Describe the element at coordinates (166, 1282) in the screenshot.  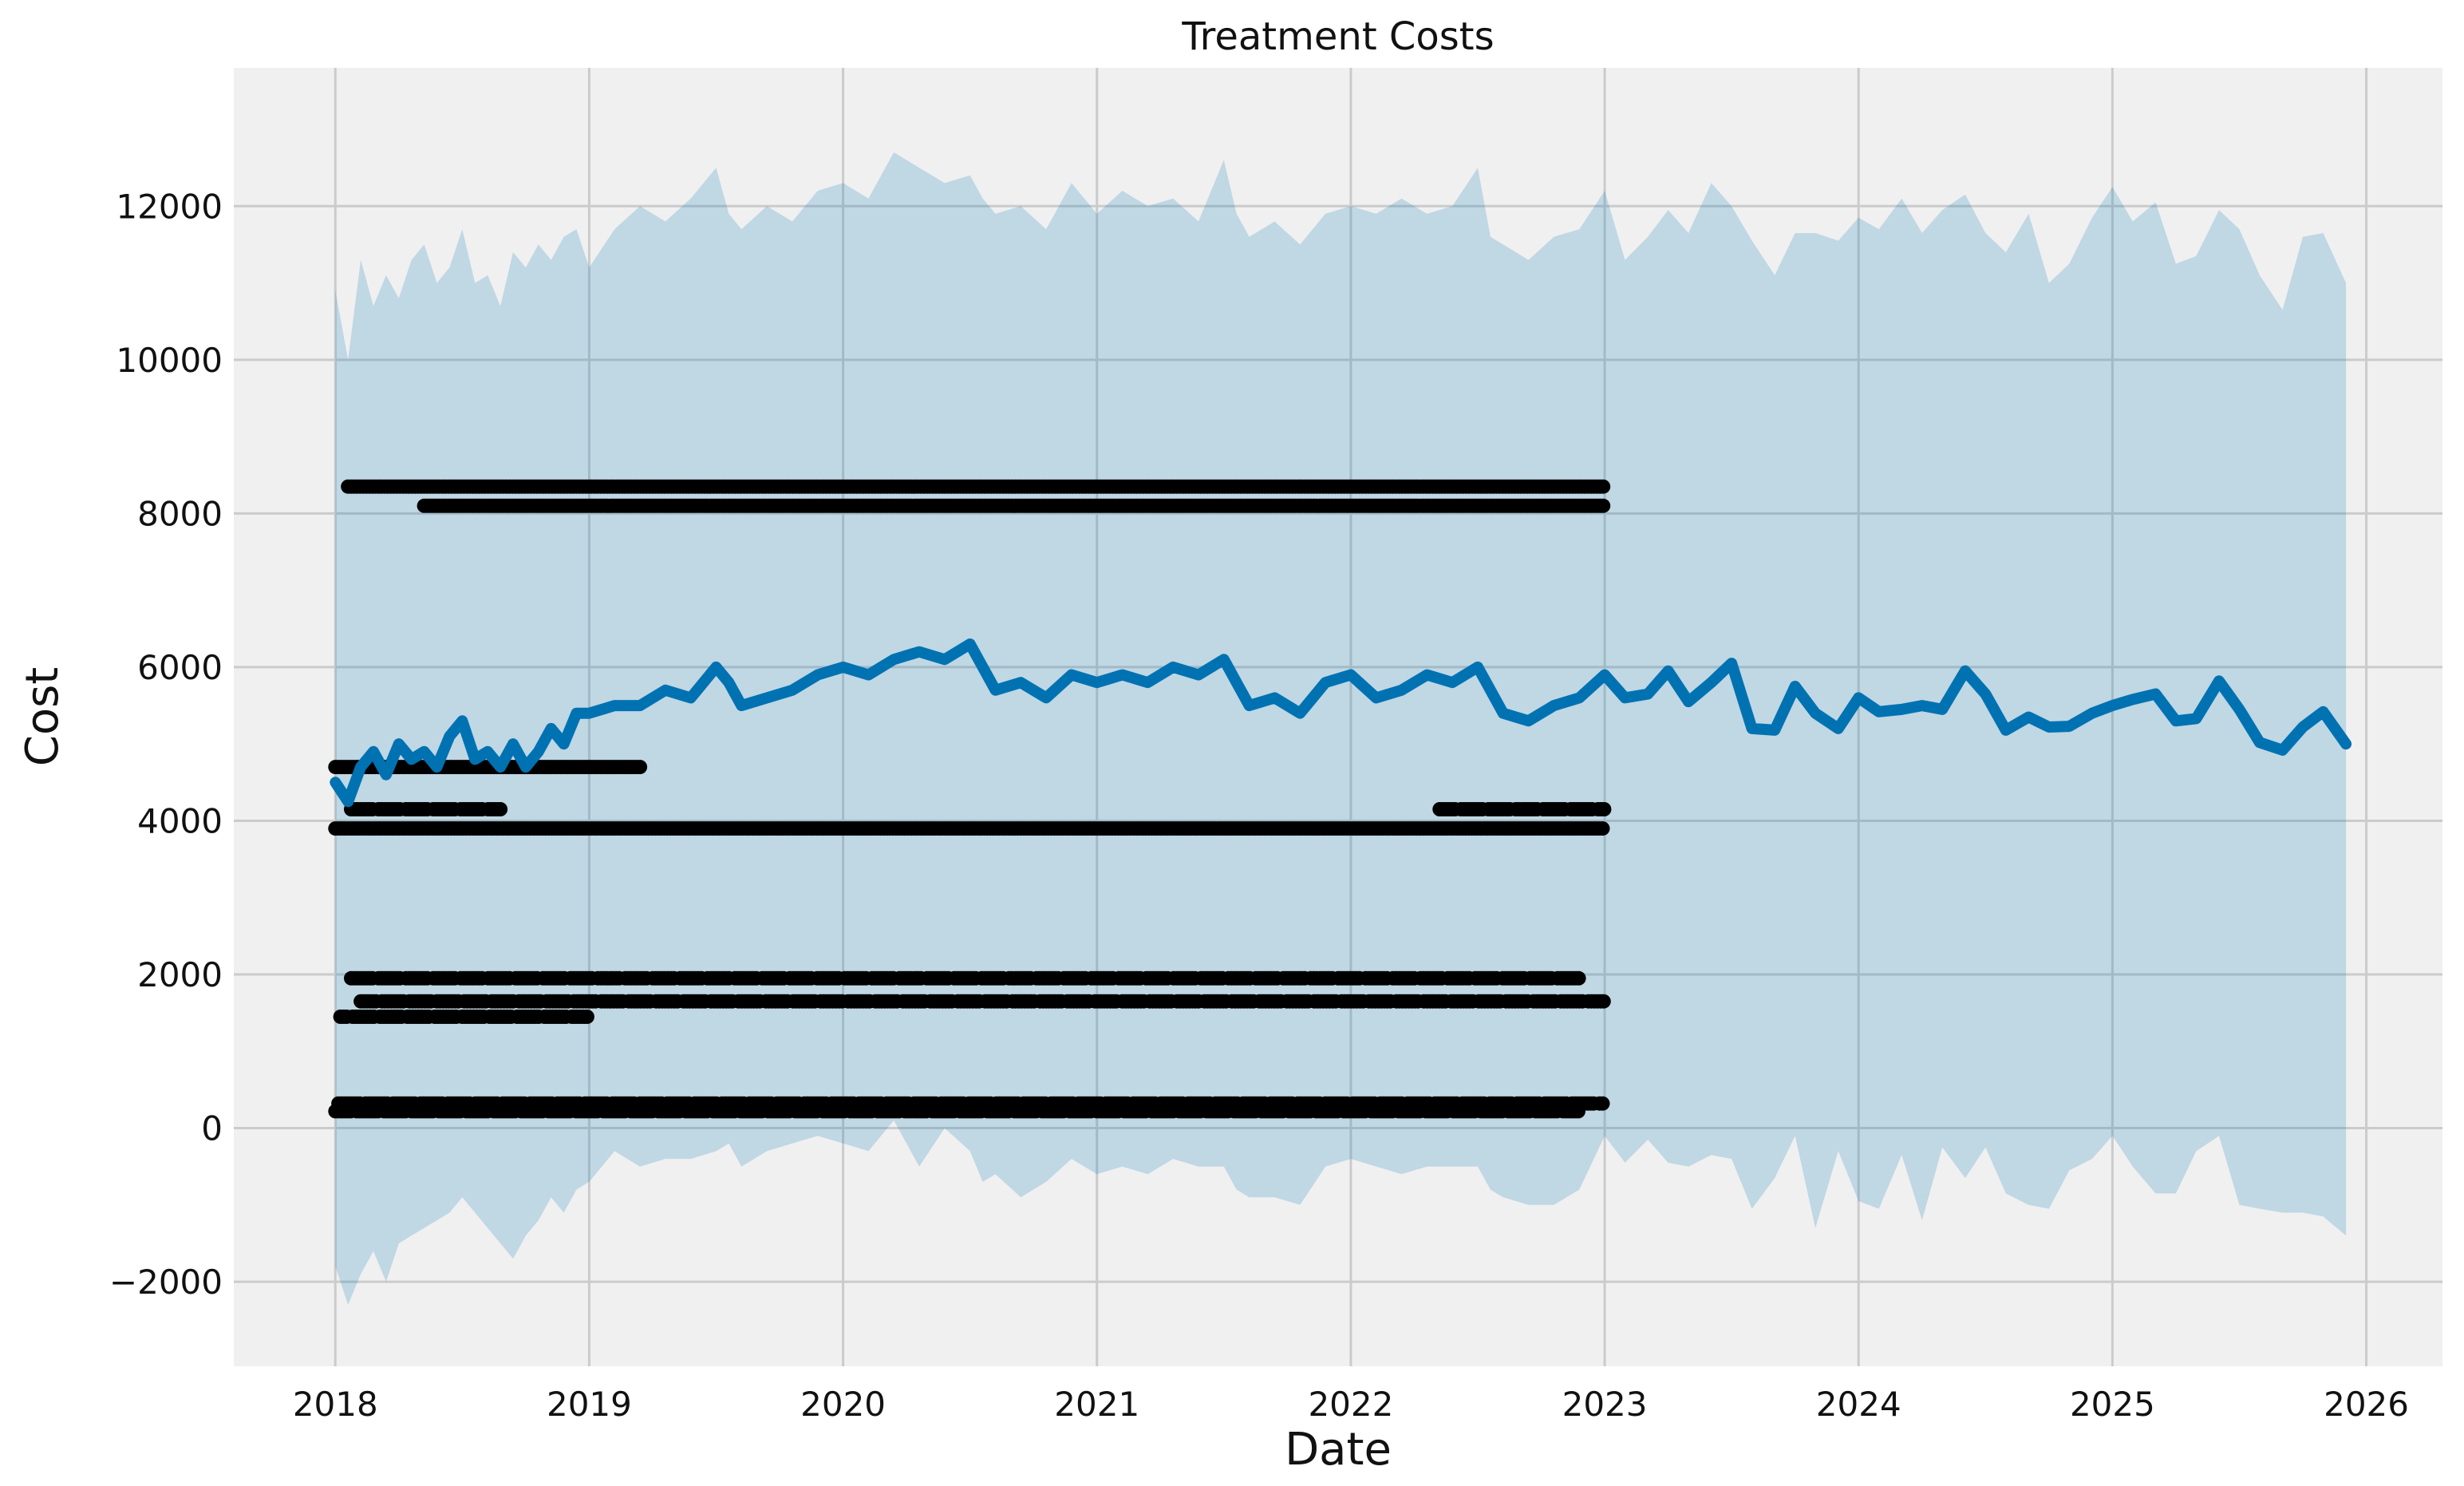
I see `y-tick-label: −2000` at that location.